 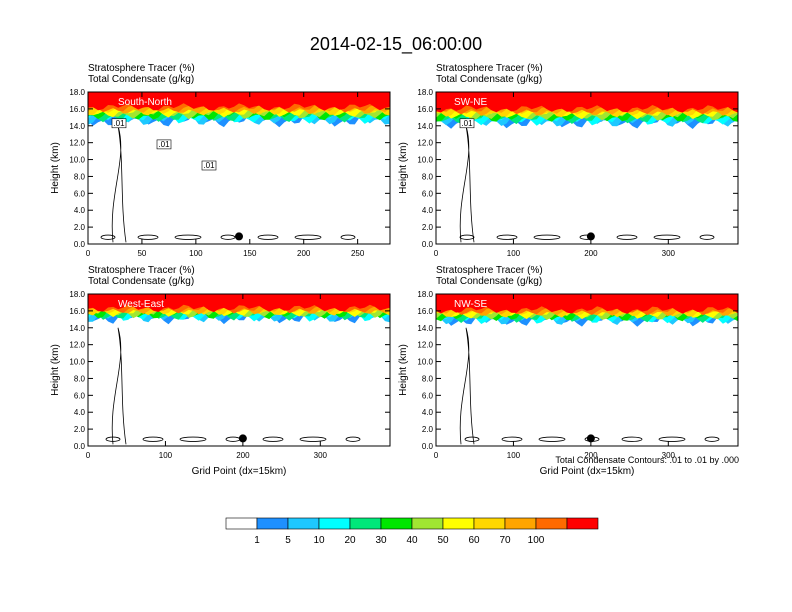 I want to click on panel-name: South-North, so click(x=145, y=102).